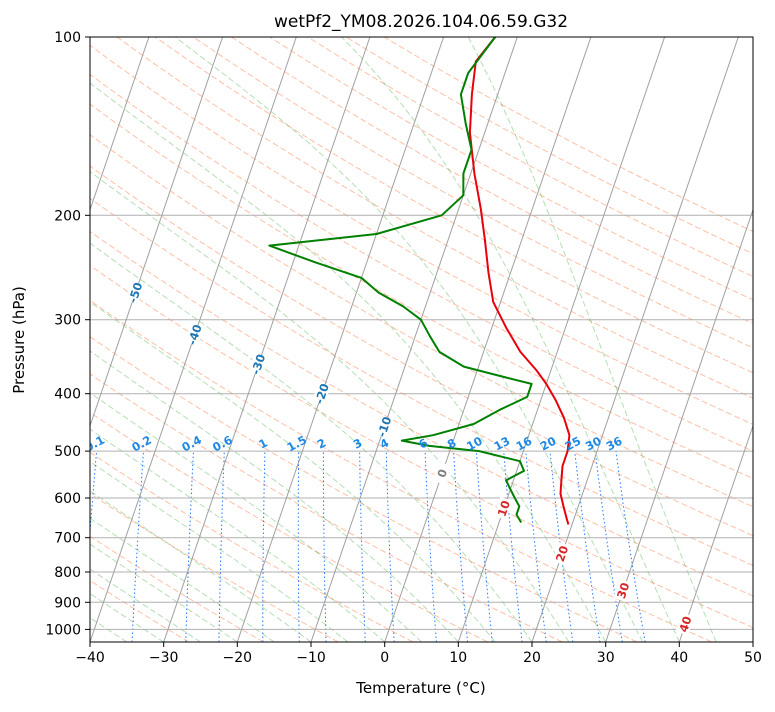 This screenshot has height=712, width=775. Describe the element at coordinates (67, 573) in the screenshot. I see `y-tick-label: 800` at that location.